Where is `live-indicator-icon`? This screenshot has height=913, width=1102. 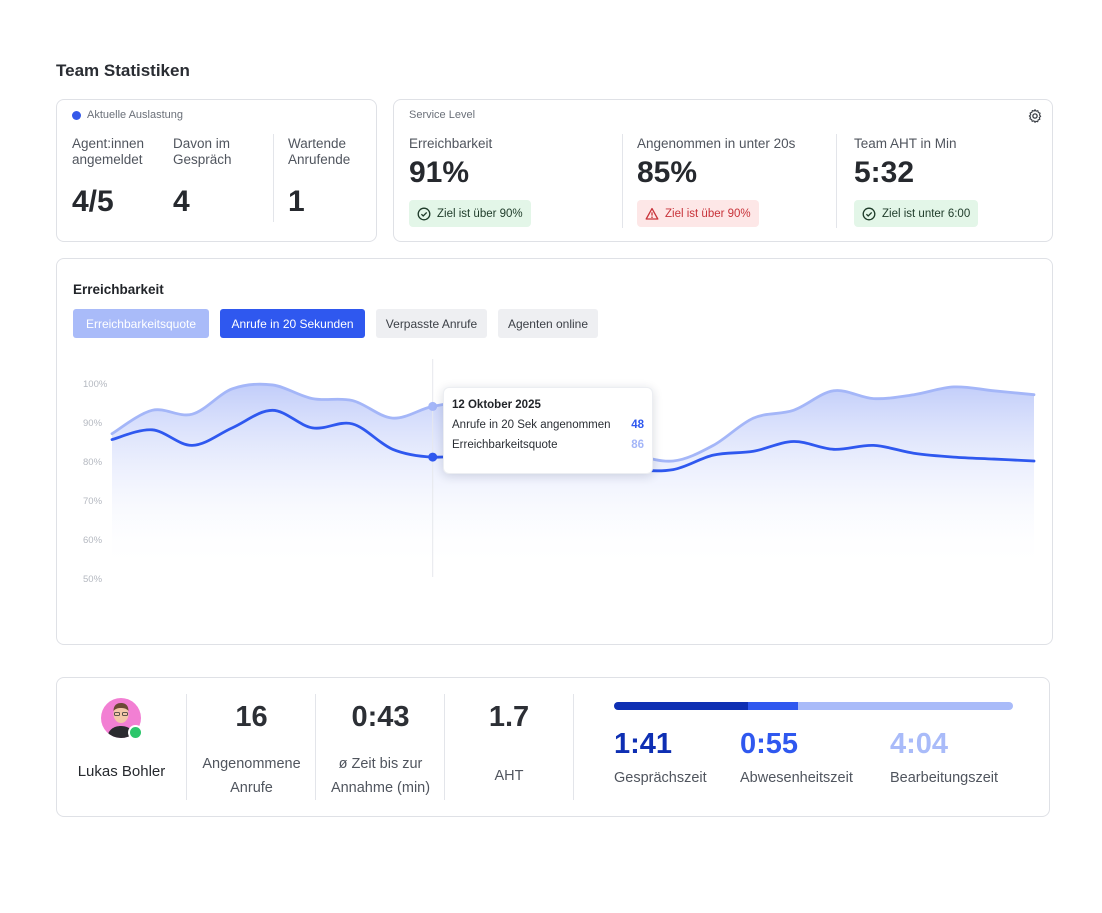 live-indicator-icon is located at coordinates (76, 115).